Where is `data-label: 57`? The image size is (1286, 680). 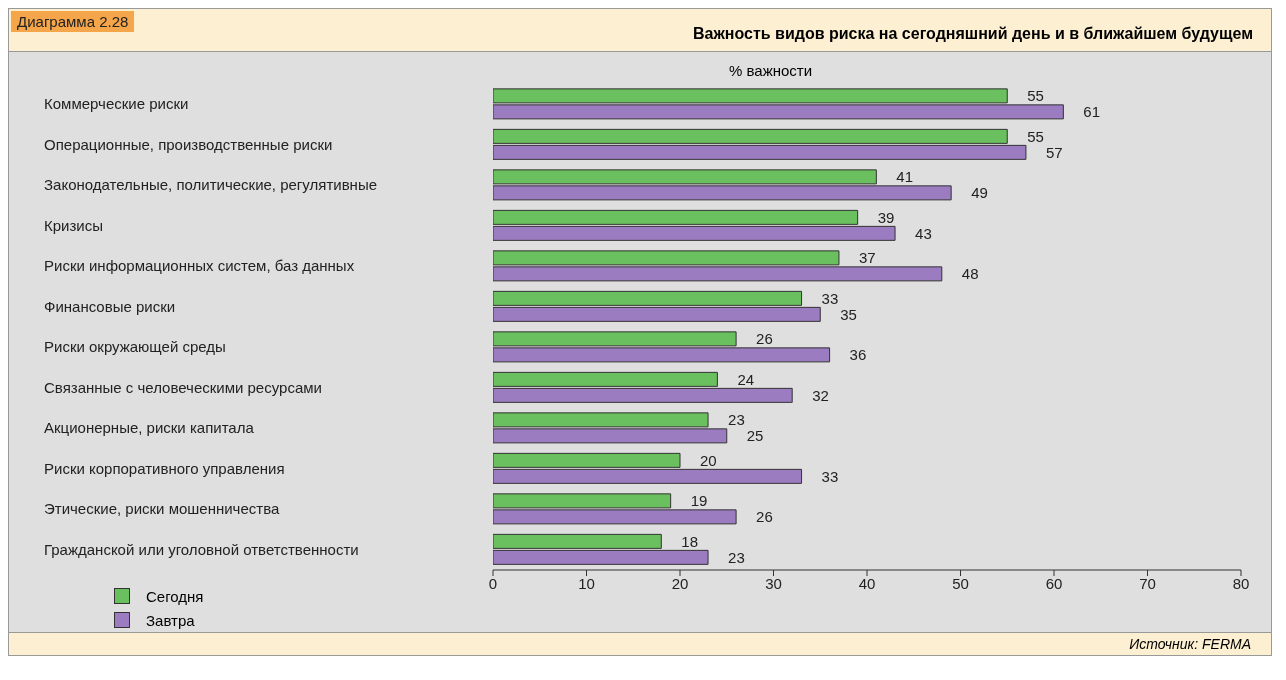
data-label: 57 is located at coordinates (1054, 152).